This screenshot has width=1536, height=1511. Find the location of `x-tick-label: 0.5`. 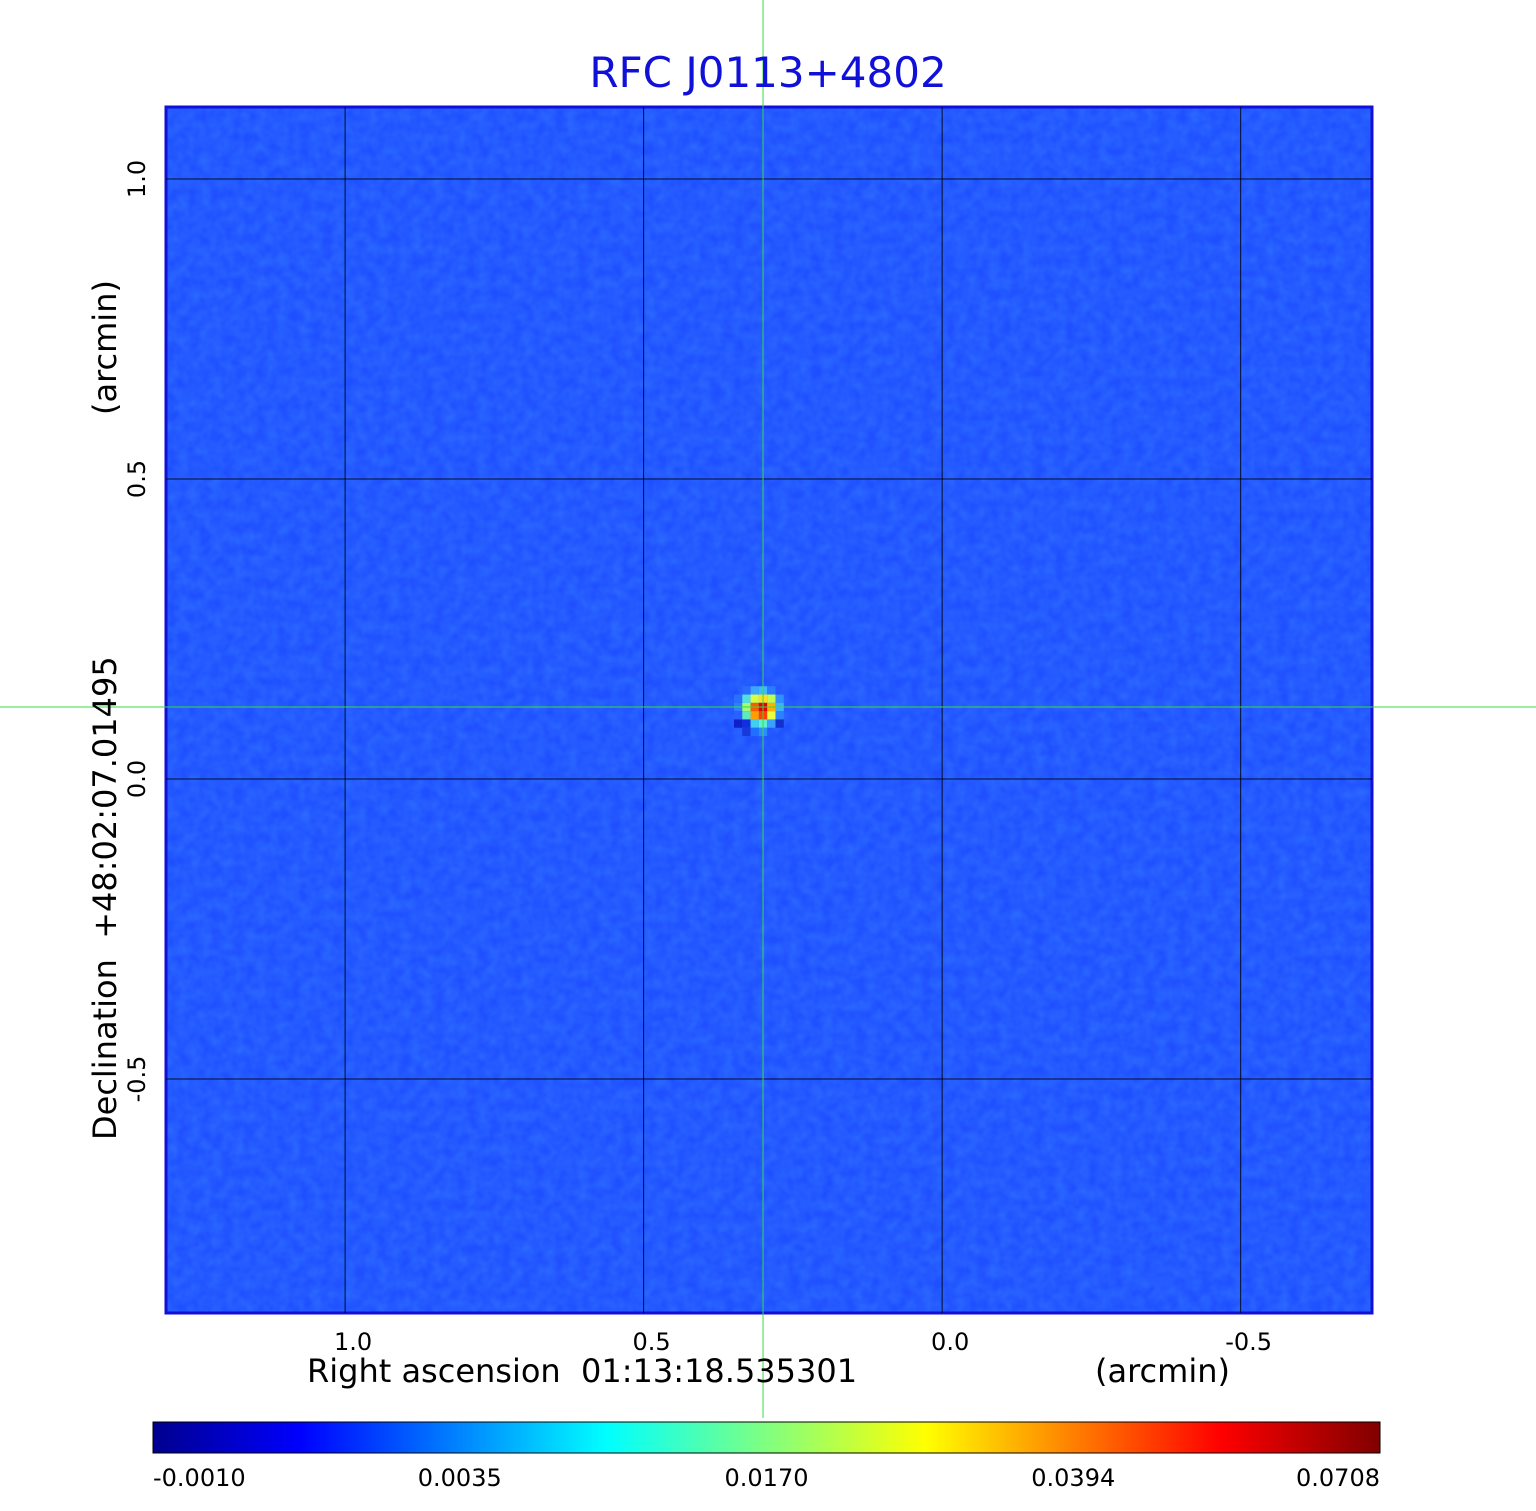

x-tick-label: 0.5 is located at coordinates (652, 1342).